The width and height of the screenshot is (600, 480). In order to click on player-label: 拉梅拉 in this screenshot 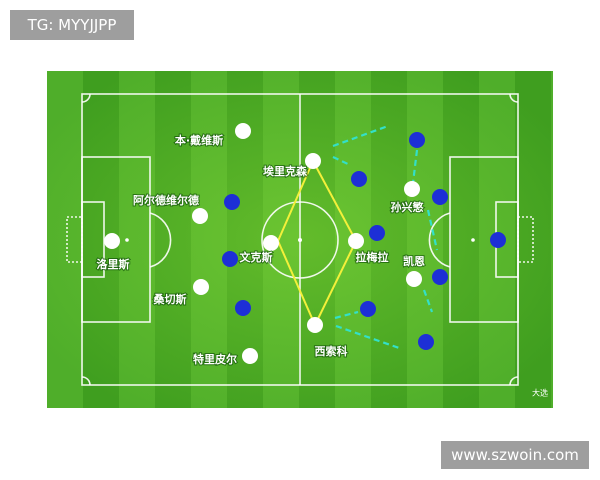, I will do `click(372, 257)`.